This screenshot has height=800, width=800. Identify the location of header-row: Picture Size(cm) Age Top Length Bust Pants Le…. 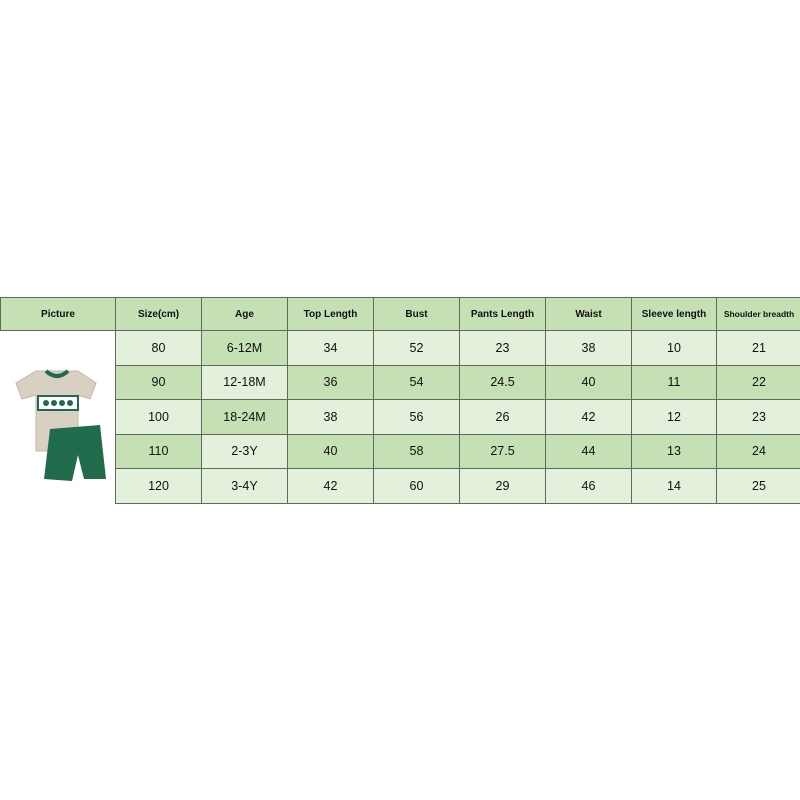
(400, 314).